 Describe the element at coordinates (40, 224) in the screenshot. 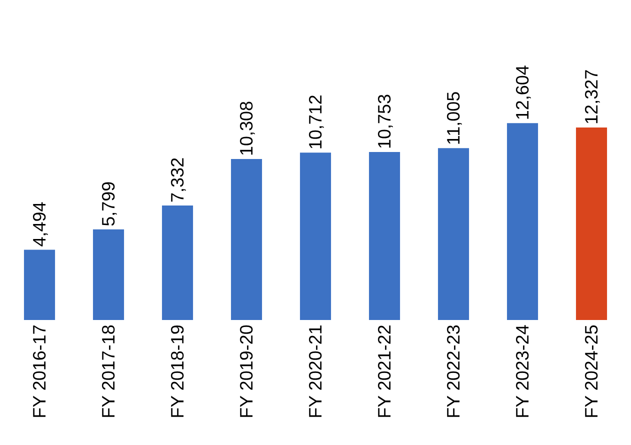

I see `data-label: 4,494` at that location.